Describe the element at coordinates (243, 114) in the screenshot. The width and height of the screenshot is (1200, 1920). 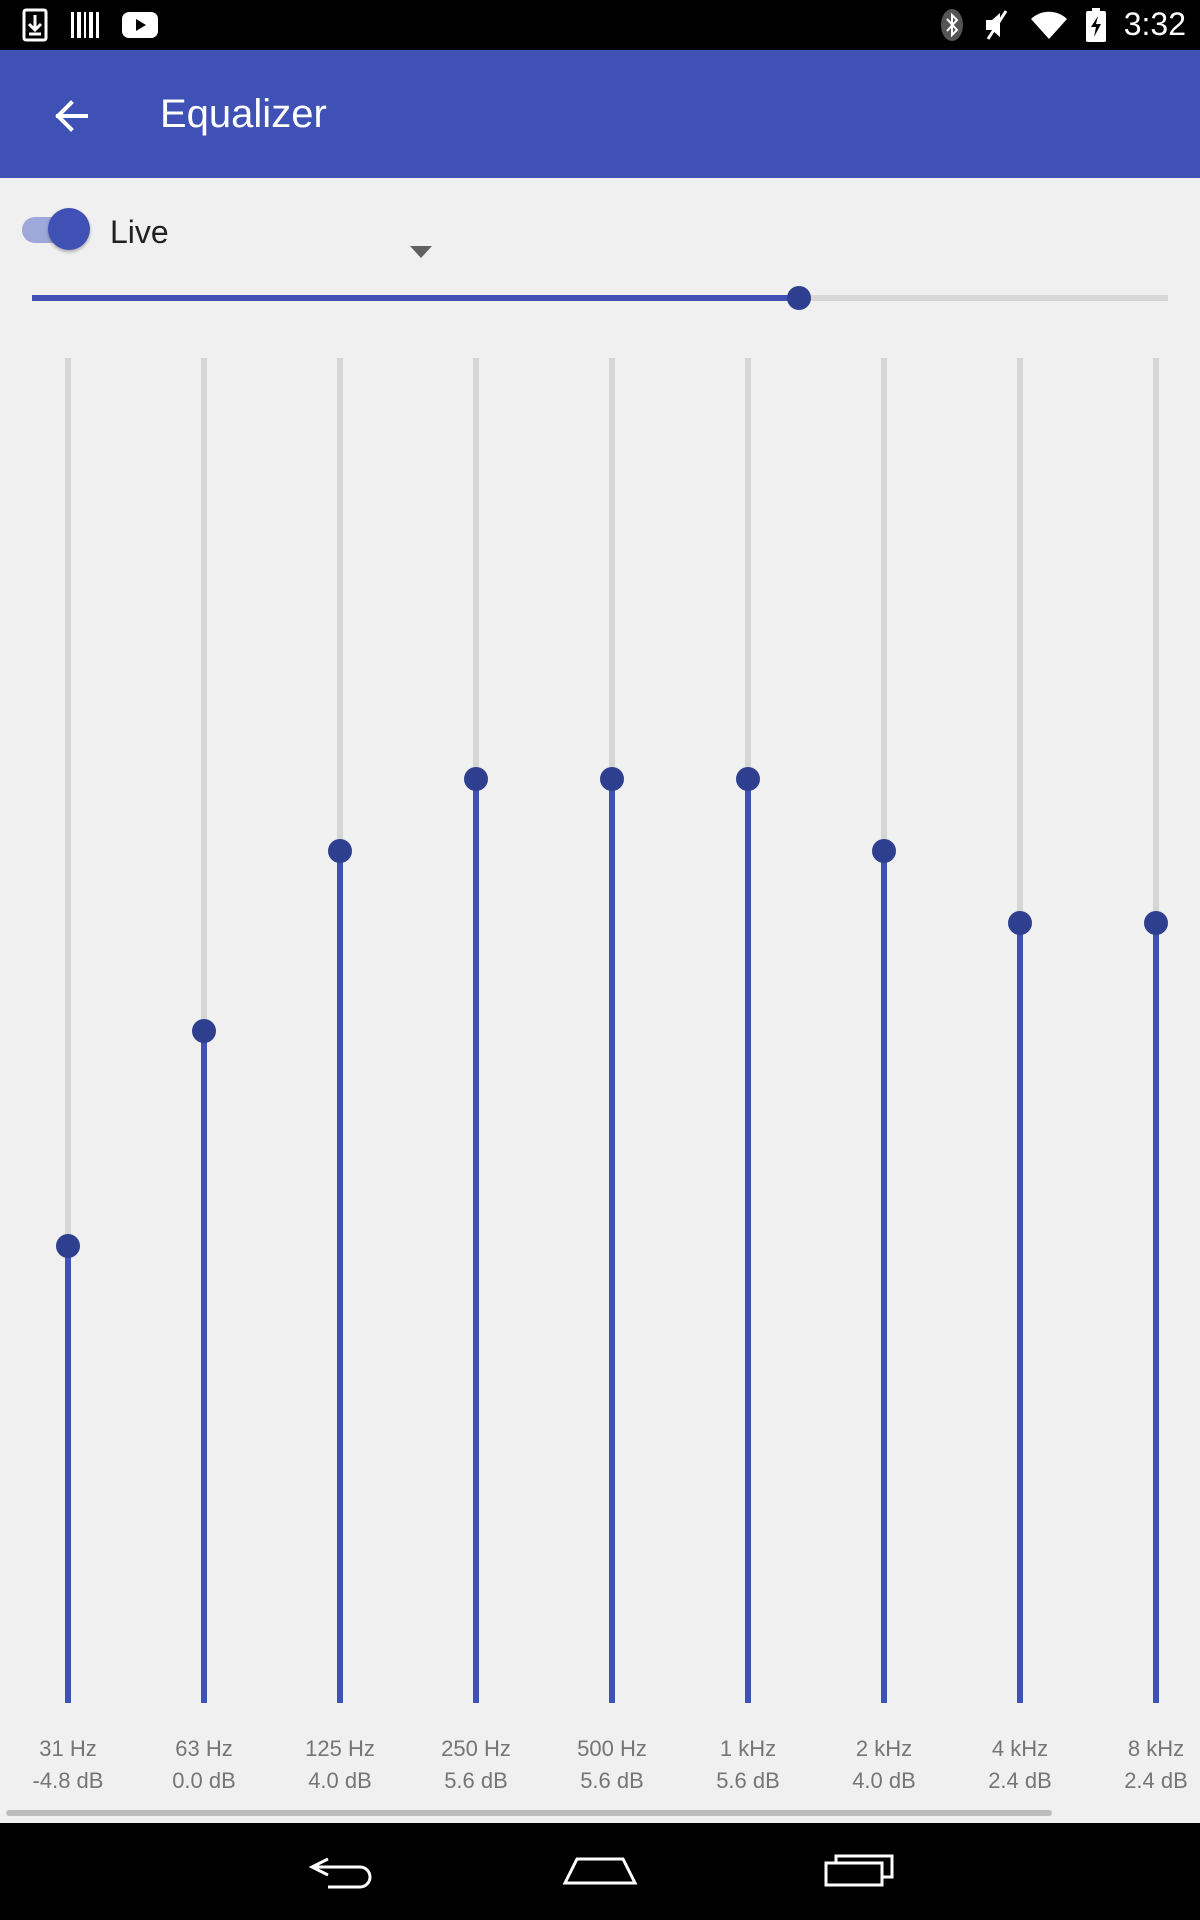
I see `page-title: Equalizer` at that location.